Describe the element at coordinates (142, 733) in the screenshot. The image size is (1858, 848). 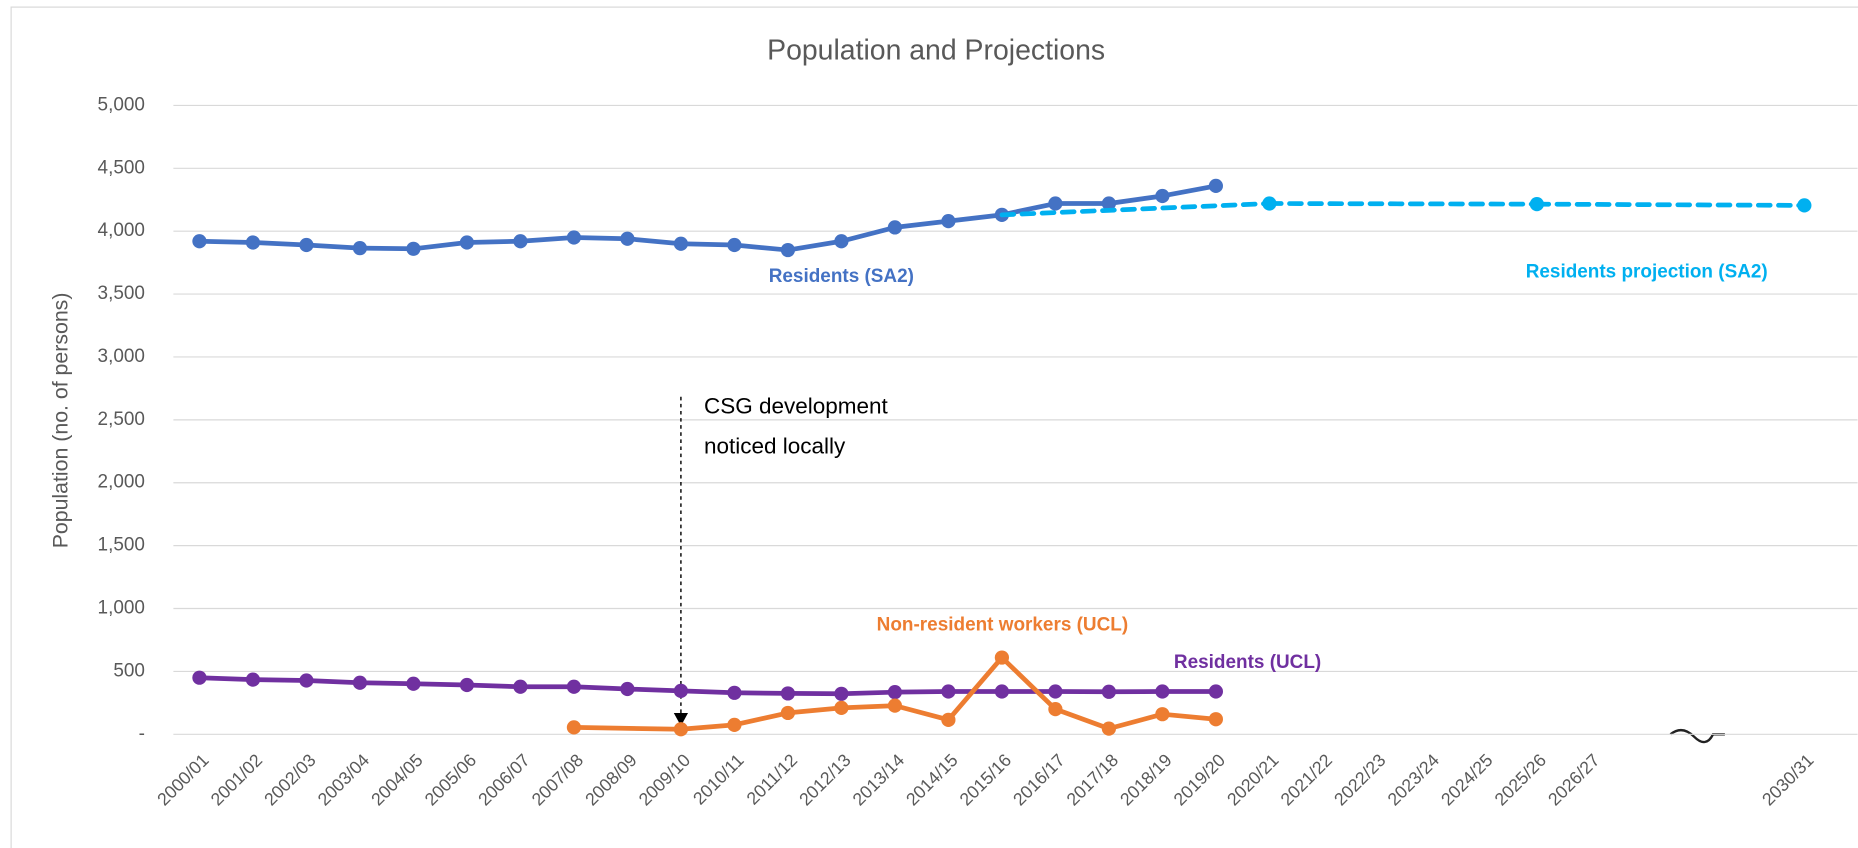
I see `y-tick-label: -` at that location.